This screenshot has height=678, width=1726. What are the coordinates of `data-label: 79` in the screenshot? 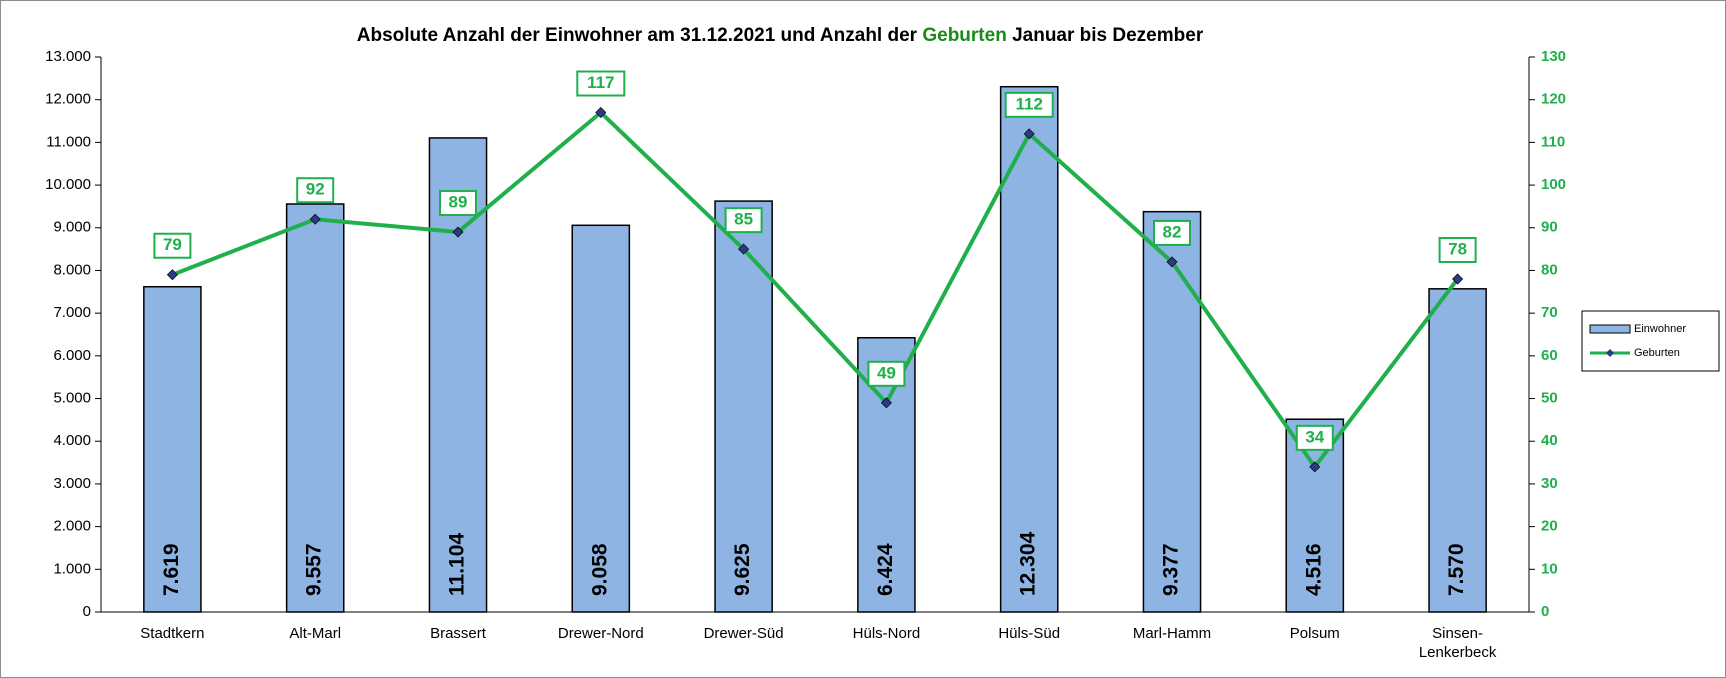 It's located at (172, 244).